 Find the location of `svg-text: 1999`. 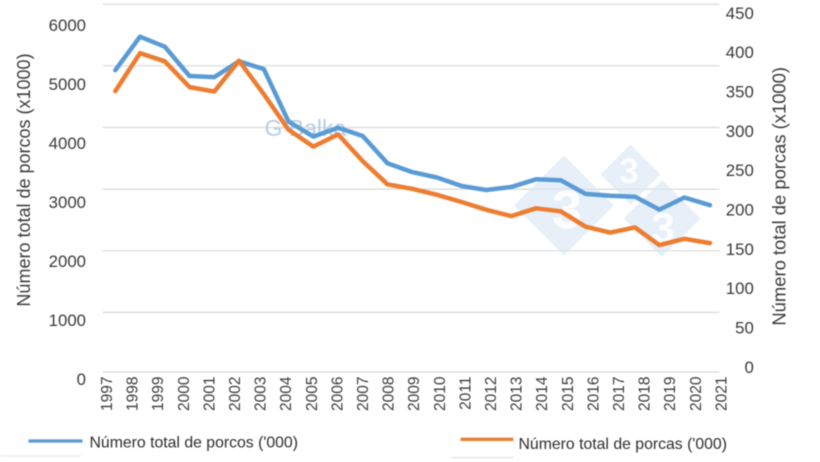

svg-text: 1999 is located at coordinates (158, 394).